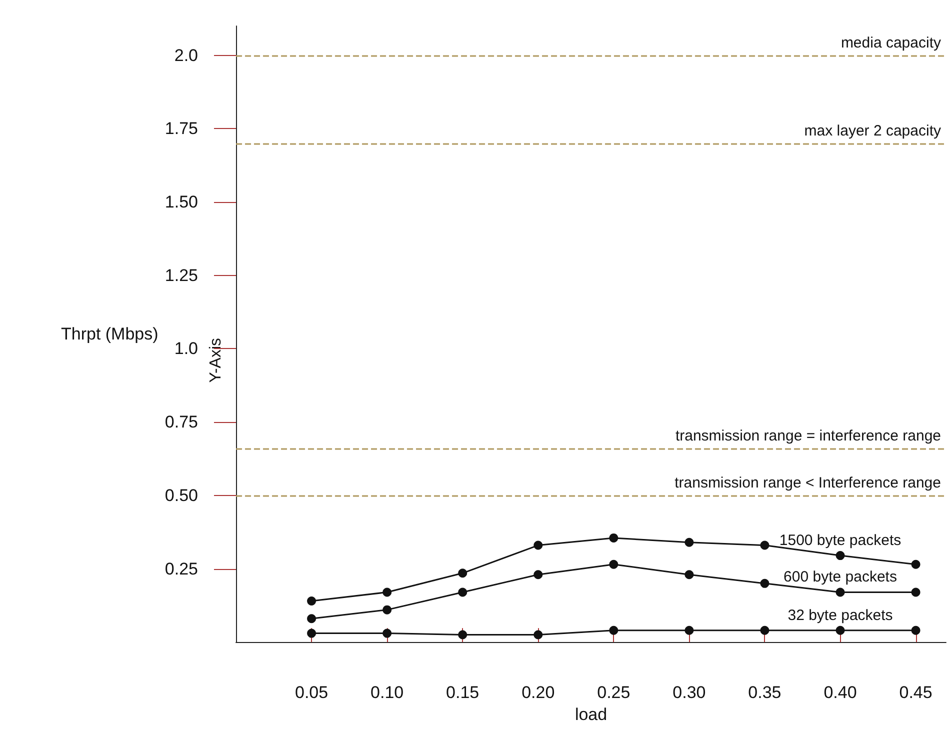 The height and width of the screenshot is (734, 948). I want to click on x-tick-label: 0.30, so click(689, 692).